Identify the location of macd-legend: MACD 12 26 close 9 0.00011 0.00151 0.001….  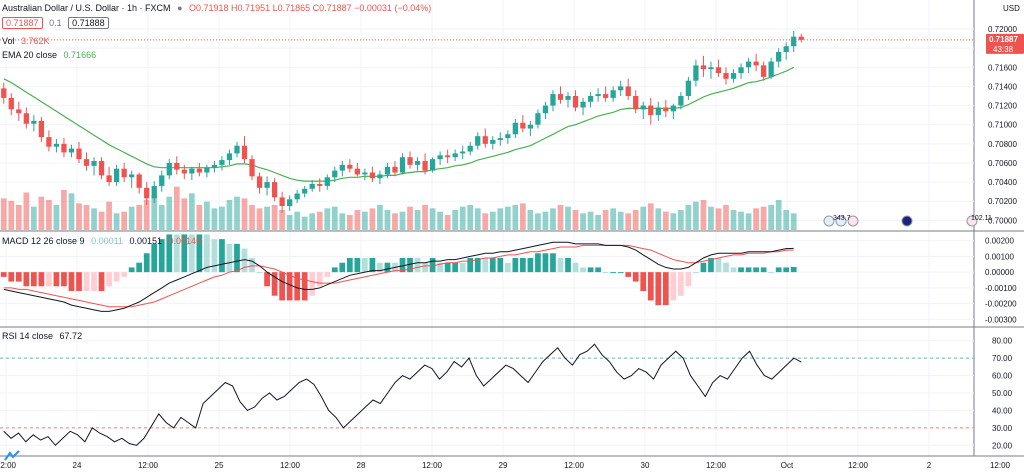
(103, 241).